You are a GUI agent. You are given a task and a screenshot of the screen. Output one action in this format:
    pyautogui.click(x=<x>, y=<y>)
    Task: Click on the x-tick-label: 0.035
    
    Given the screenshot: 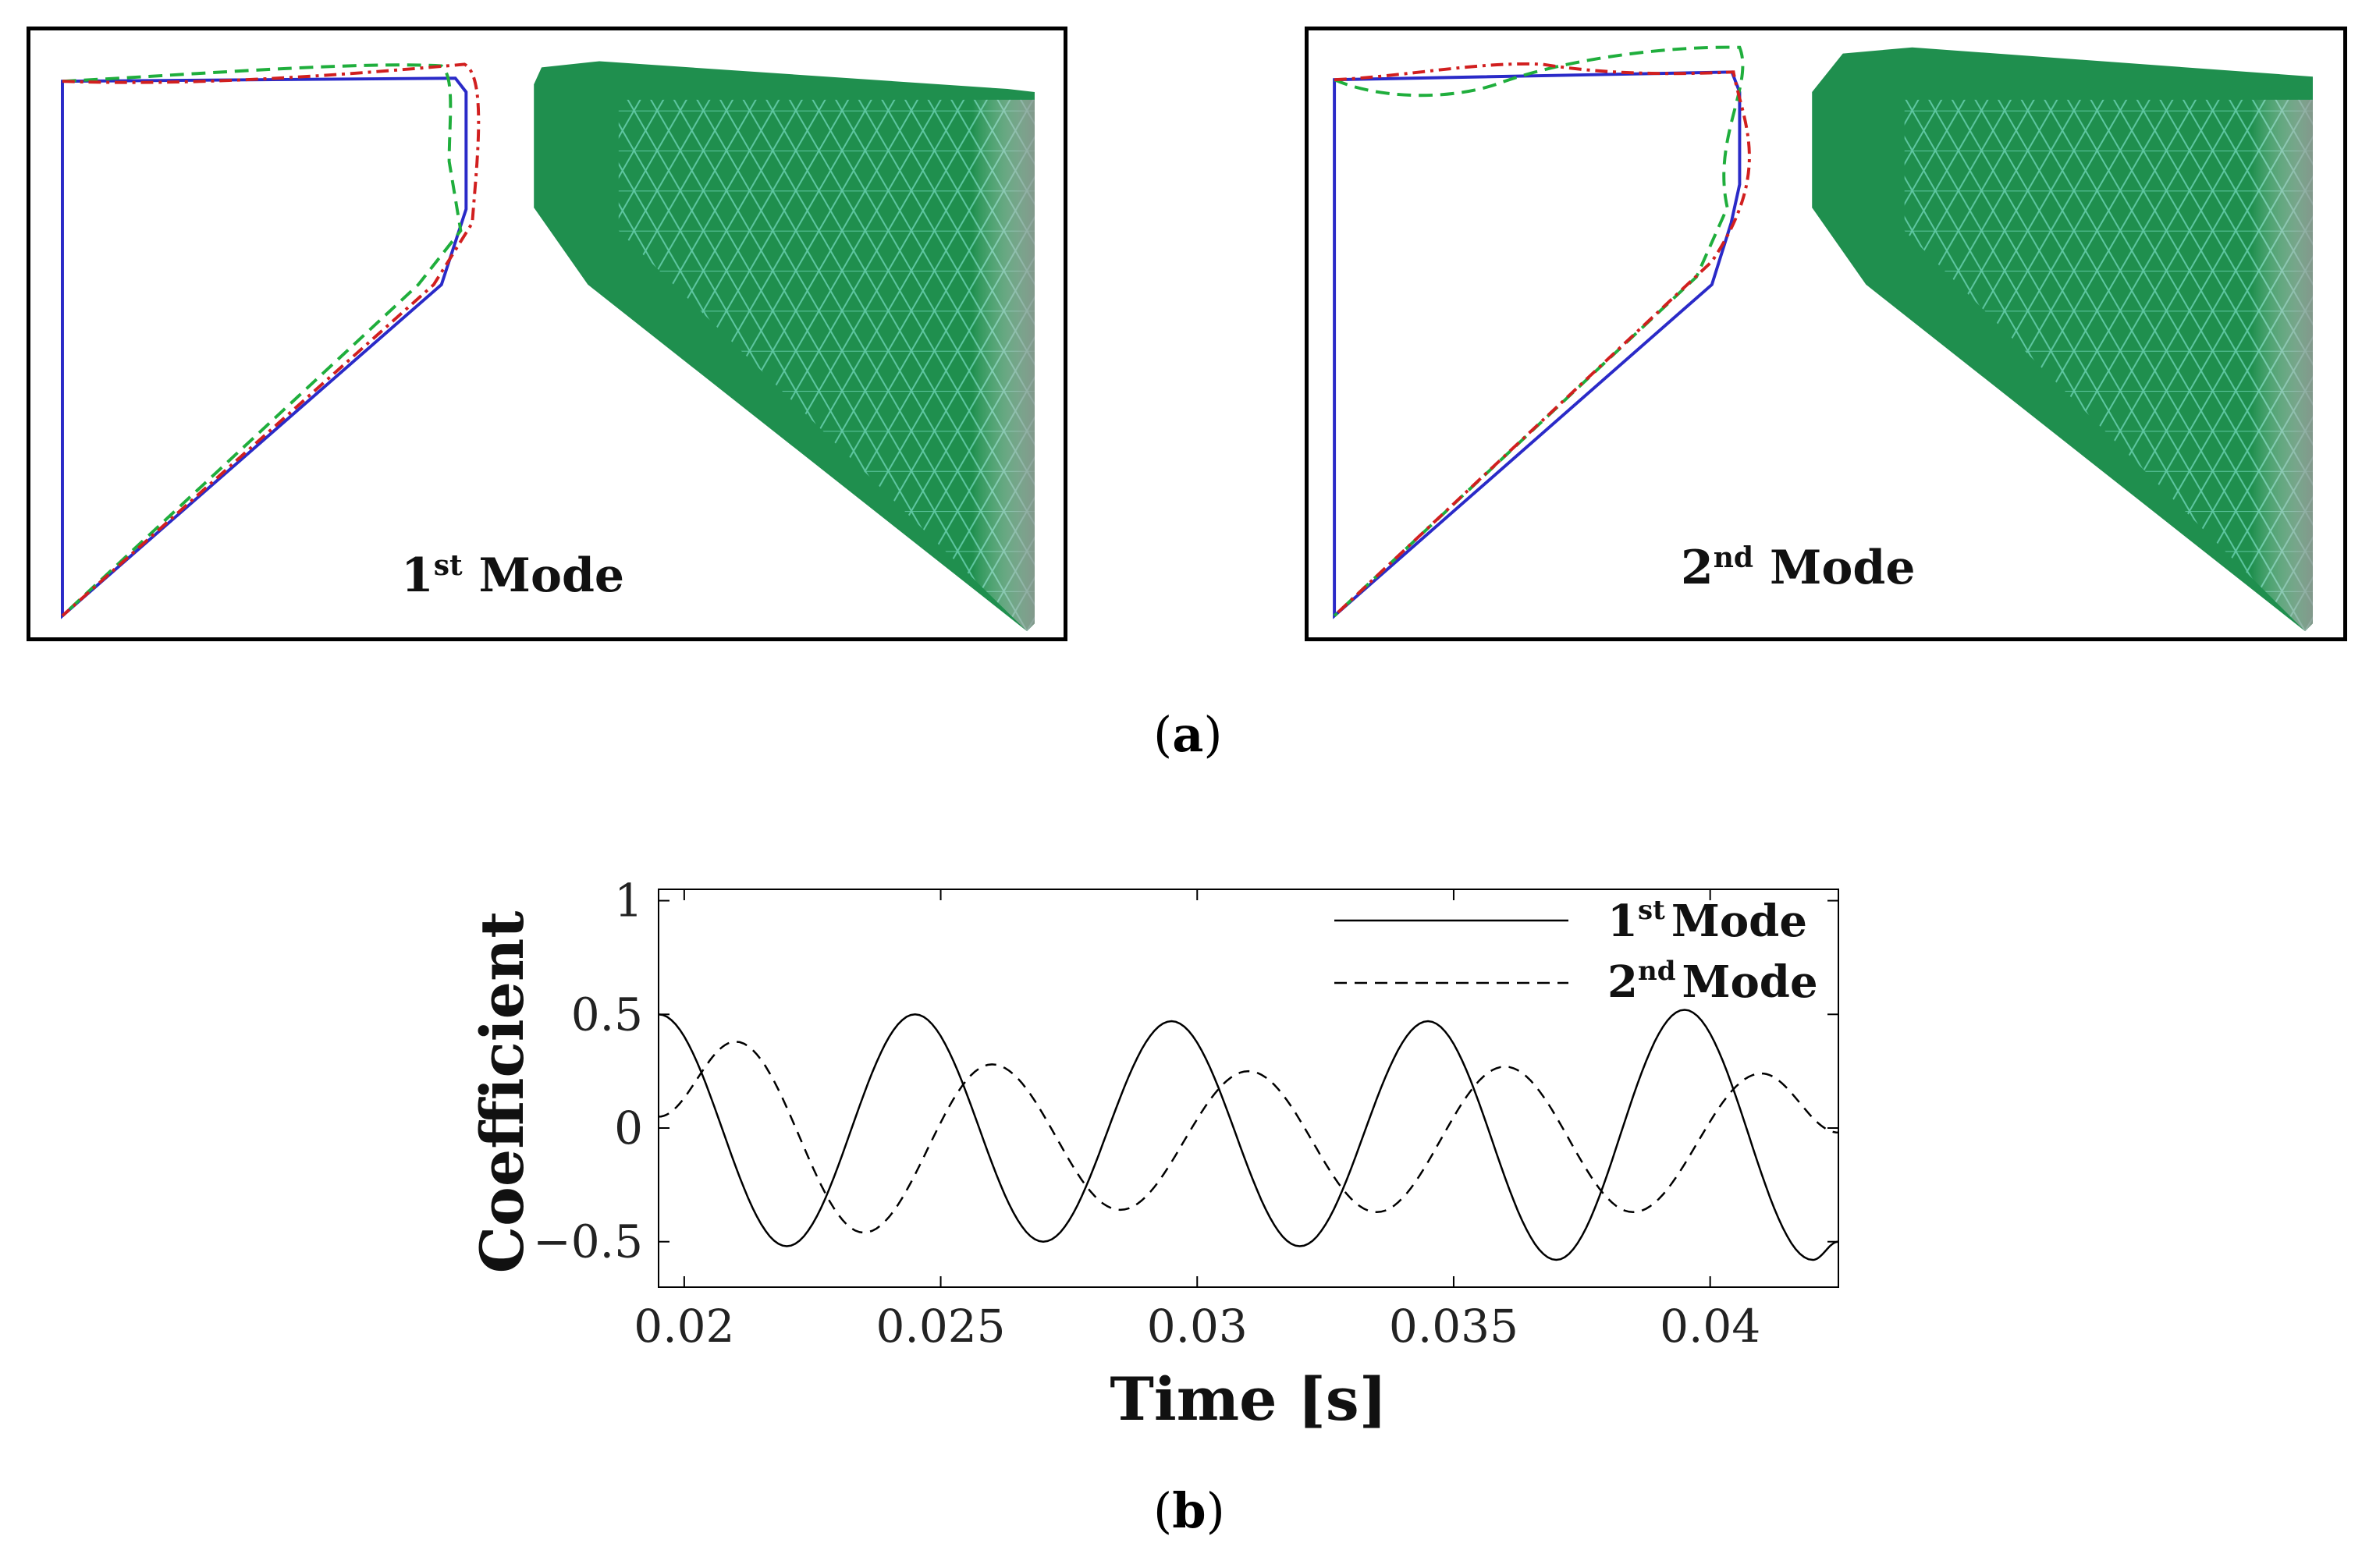 What is the action you would take?
    pyautogui.click(x=1453, y=1327)
    